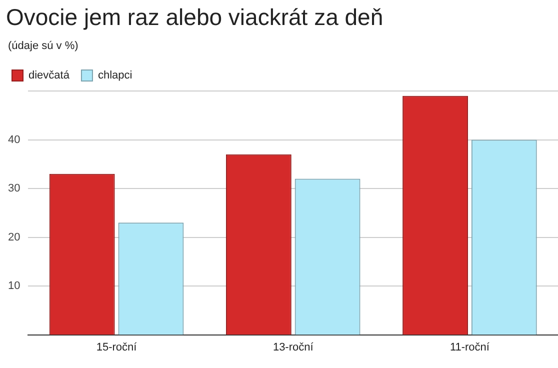 This screenshot has width=558, height=368. I want to click on y-tick-label: 10, so click(14, 286).